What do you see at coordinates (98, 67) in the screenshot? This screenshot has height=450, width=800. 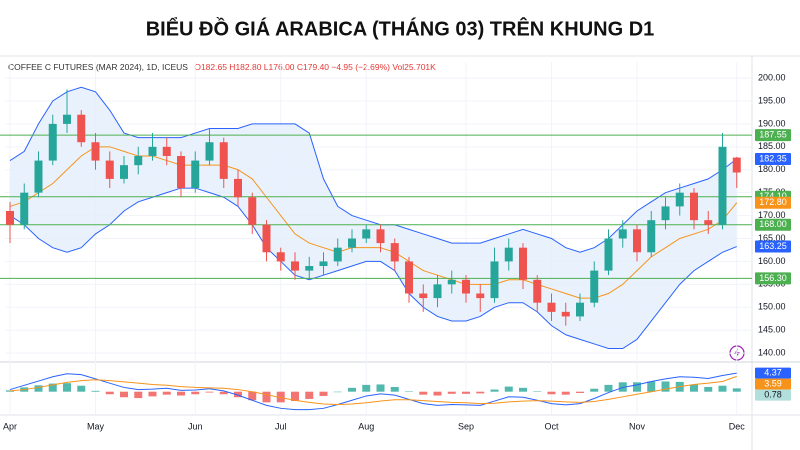 I see `symbol: COFFEE C FUTURES (MAR 2024), 1D, ICEUS` at bounding box center [98, 67].